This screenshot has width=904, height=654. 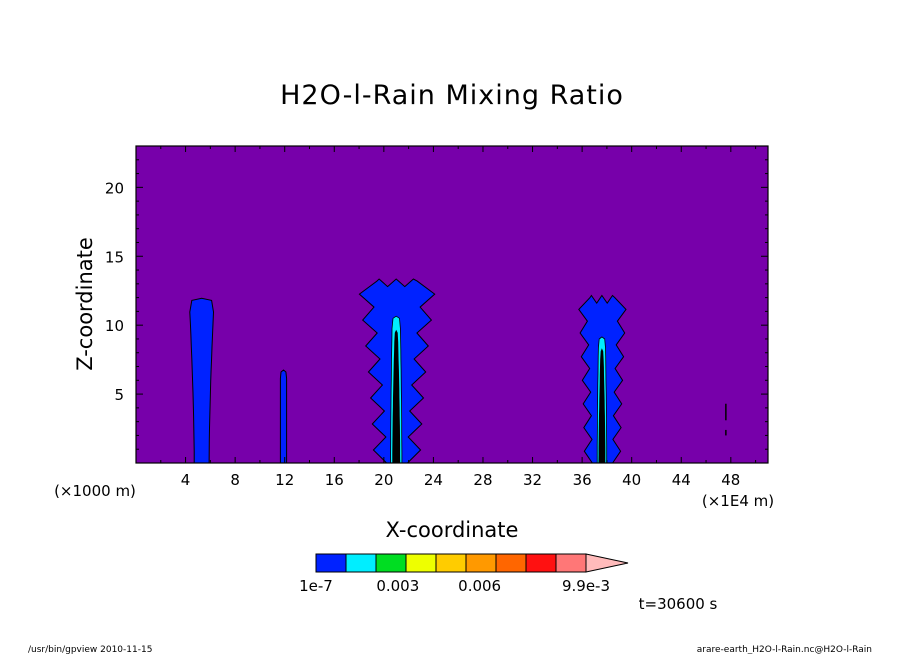 I want to click on x-axis-title: X-coordinate, so click(x=452, y=530).